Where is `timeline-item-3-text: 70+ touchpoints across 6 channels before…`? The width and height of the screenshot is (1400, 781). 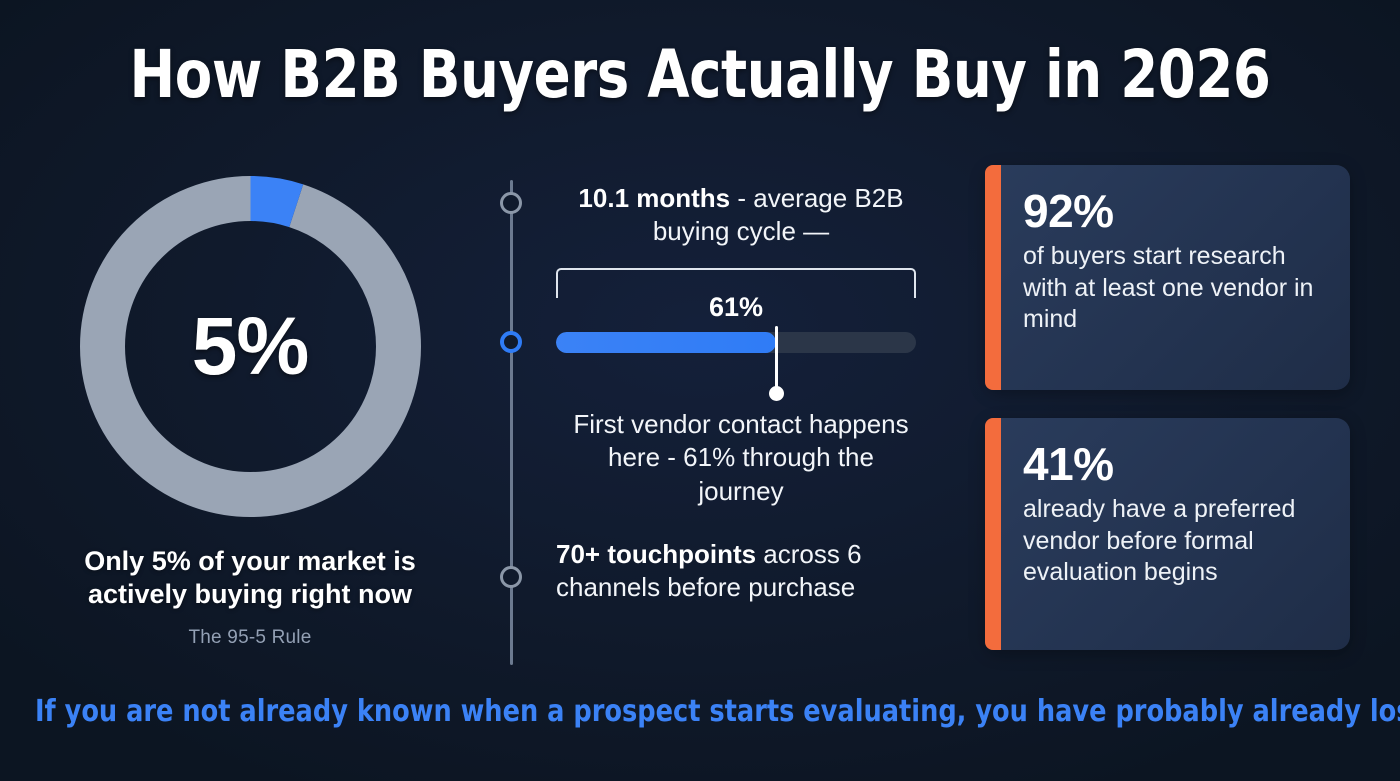 timeline-item-3-text: 70+ touchpoints across 6 channels before… is located at coordinates (741, 571).